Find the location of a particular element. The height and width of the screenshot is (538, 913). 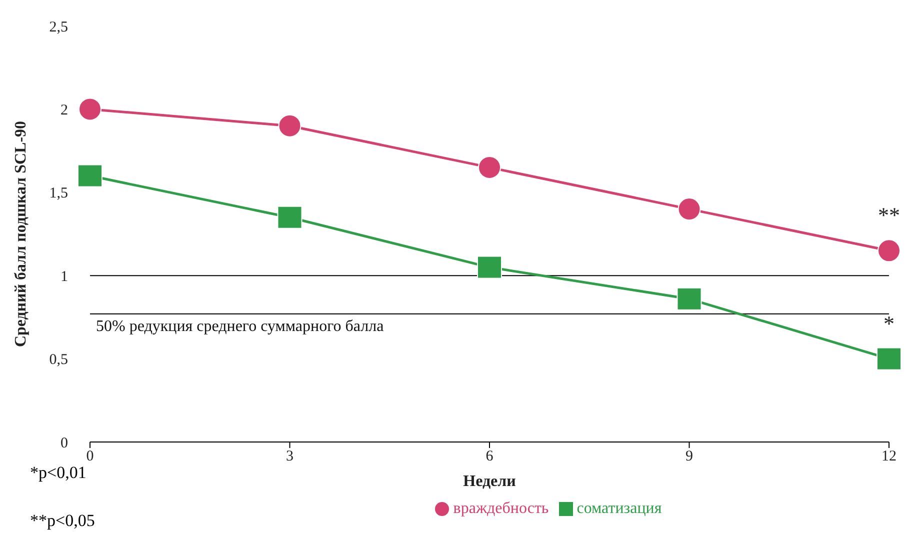

y-tick-label: 1,5 is located at coordinates (58, 194).